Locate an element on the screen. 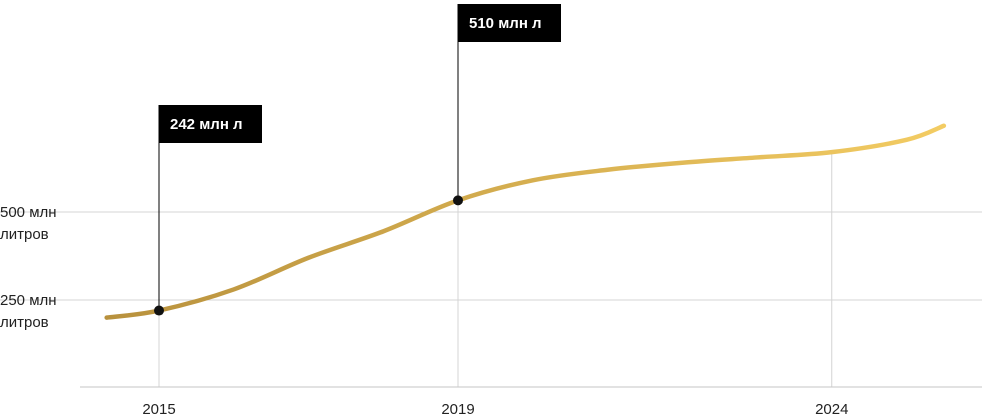  y-tick-label: 250 млн литров is located at coordinates (28, 311).